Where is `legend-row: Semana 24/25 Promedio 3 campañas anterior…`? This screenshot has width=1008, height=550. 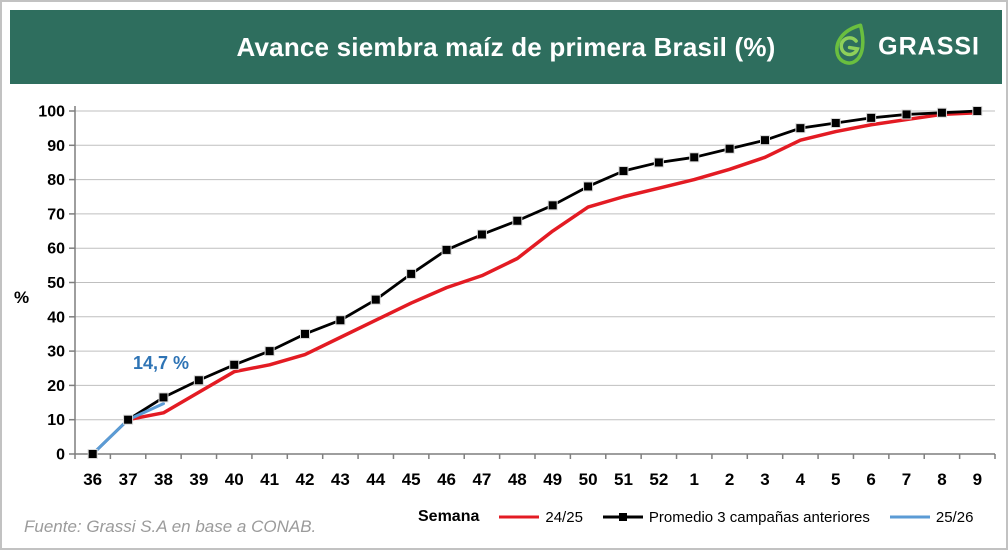 legend-row: Semana 24/25 Promedio 3 campañas anterior… is located at coordinates (695, 517).